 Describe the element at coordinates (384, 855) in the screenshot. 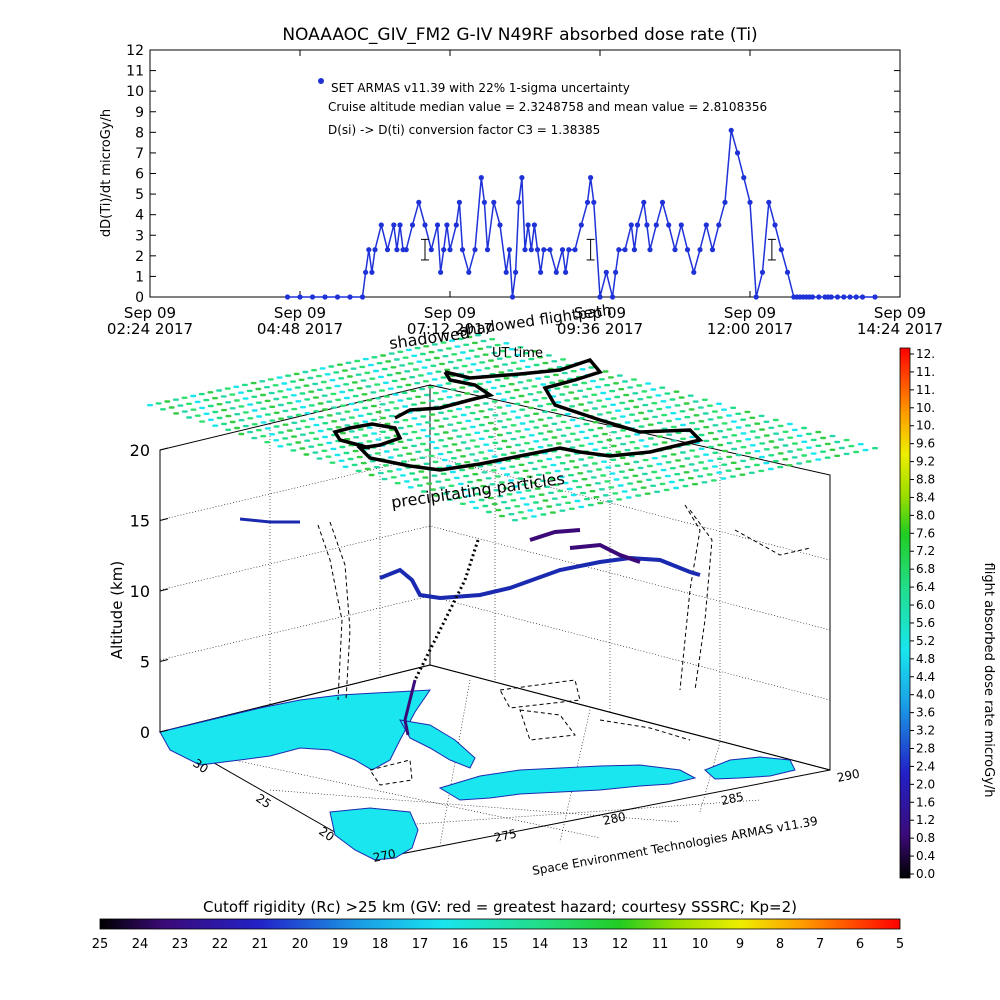

I see `longitude-tick-label: 270` at that location.